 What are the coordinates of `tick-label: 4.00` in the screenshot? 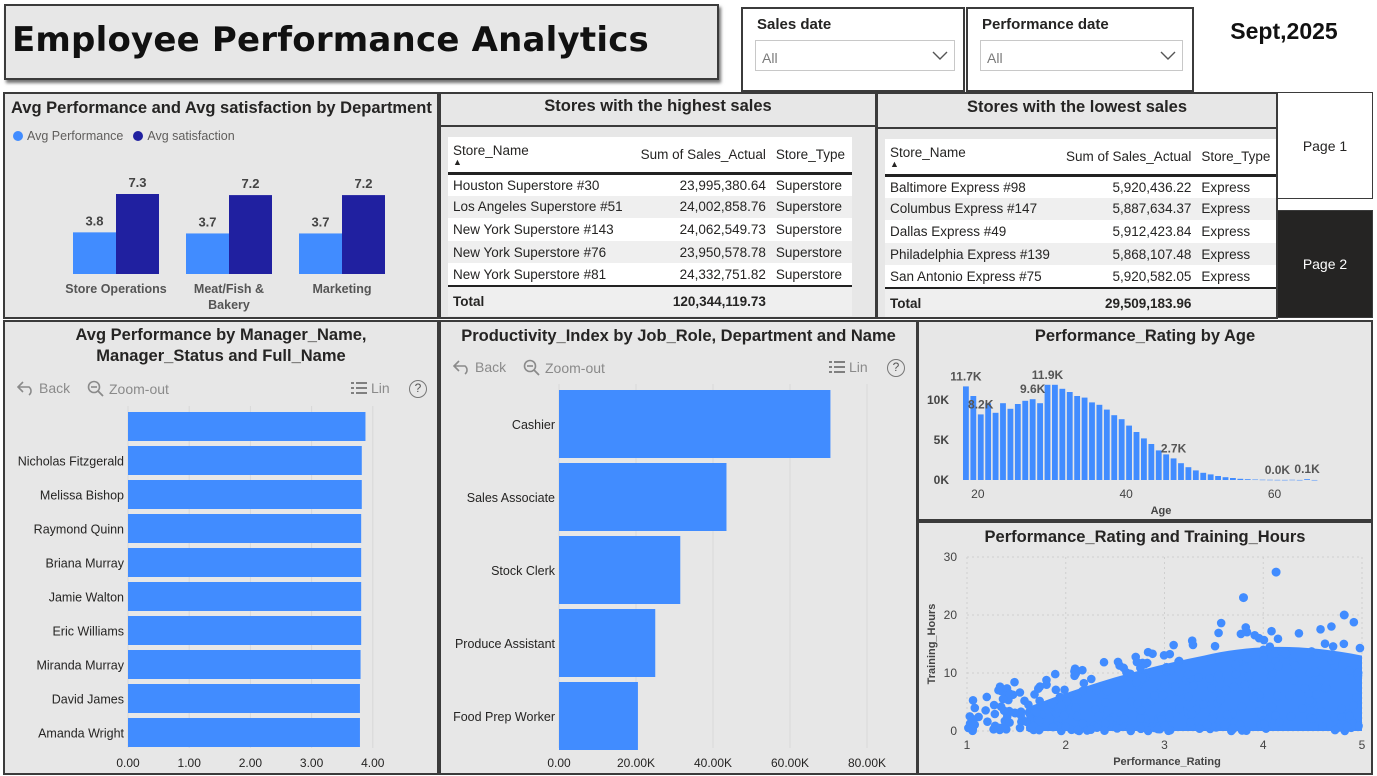 It's located at (373, 763).